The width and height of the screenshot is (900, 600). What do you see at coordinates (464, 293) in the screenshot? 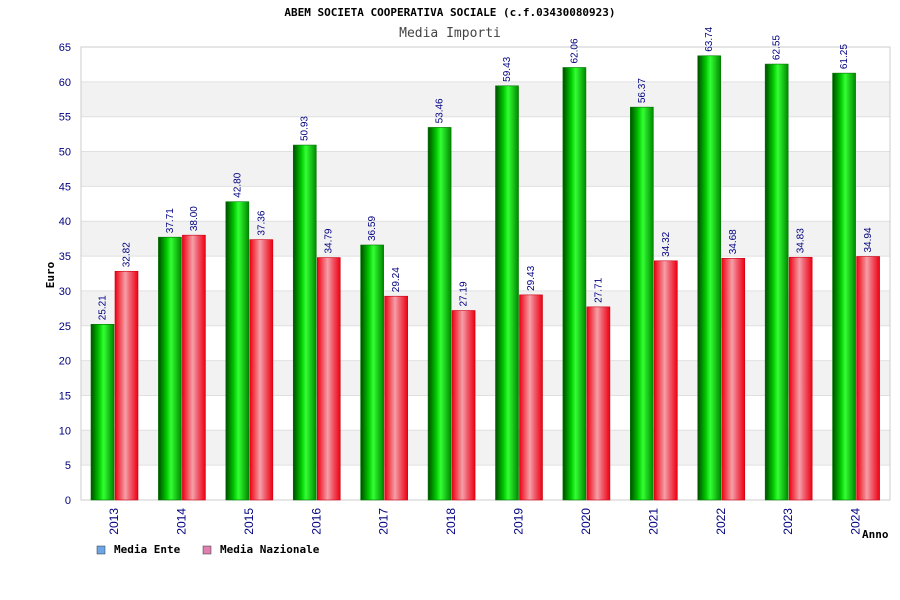
I see `data-label: 27.19` at bounding box center [464, 293].